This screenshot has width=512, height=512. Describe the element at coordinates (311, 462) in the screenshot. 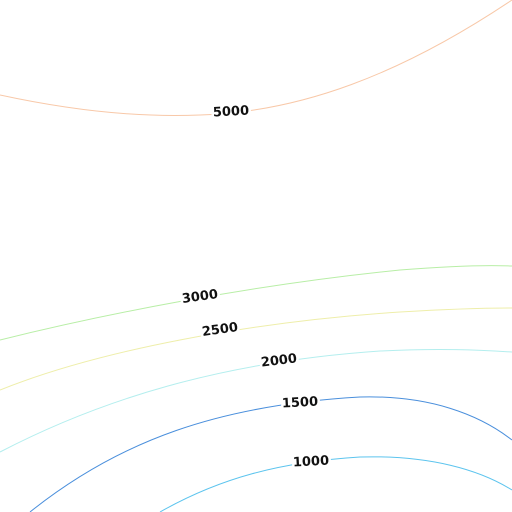

I see `contour-label: 1000` at that location.